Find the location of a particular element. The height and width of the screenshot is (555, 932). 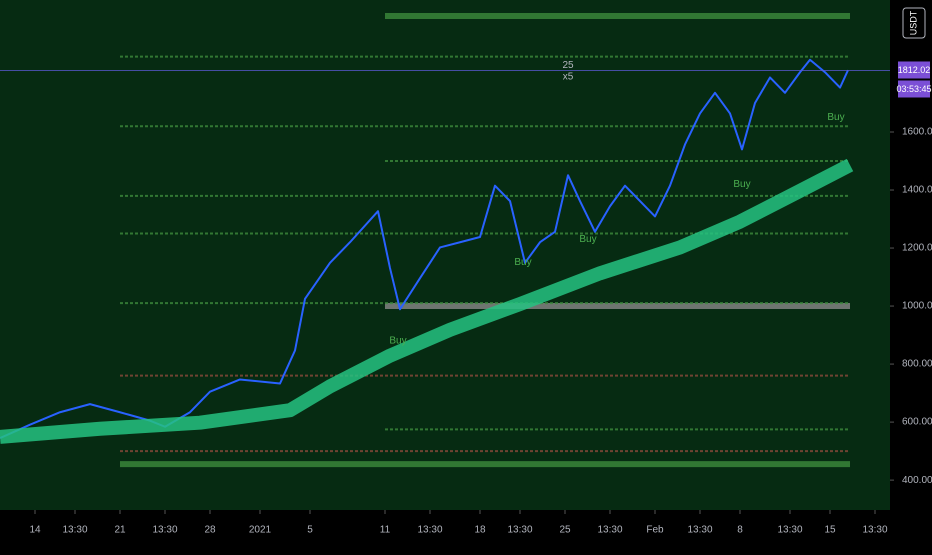

y-tick-label: 1600.00 is located at coordinates (917, 132).